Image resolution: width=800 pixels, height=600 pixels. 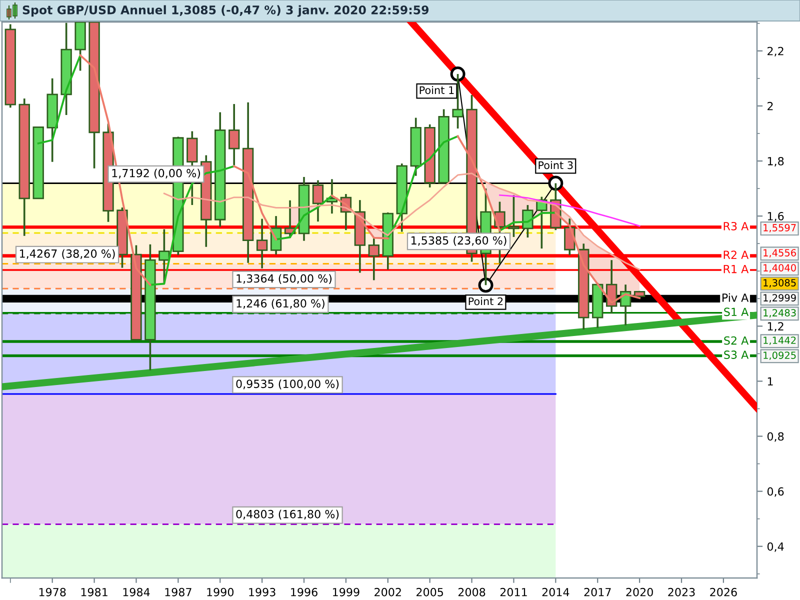 I want to click on data-label: 1,4040, so click(x=780, y=268).